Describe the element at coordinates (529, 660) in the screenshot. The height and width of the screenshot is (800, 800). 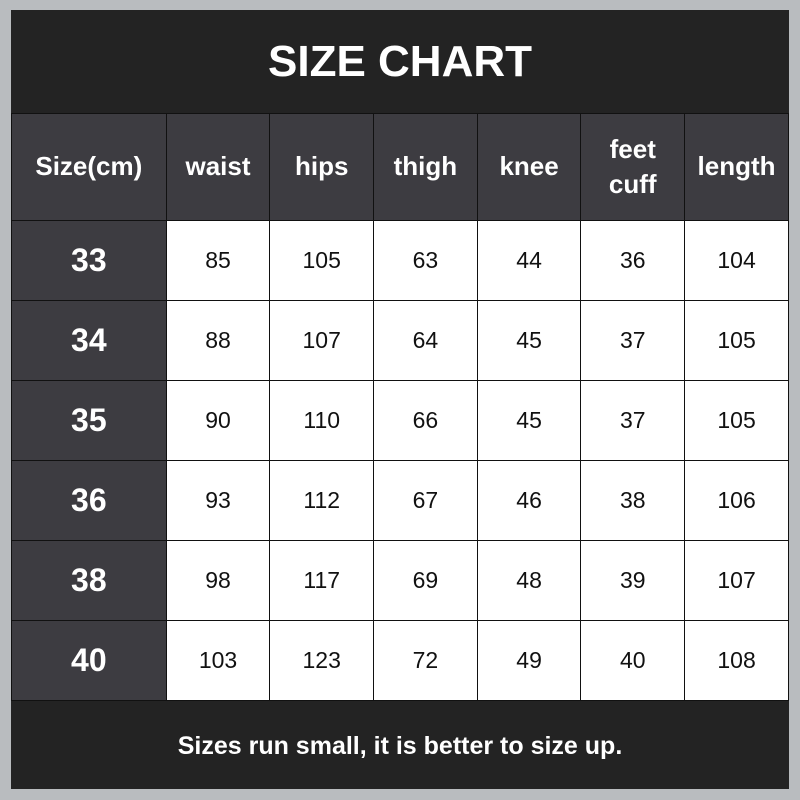
I see `measurement-cell: 49` at that location.